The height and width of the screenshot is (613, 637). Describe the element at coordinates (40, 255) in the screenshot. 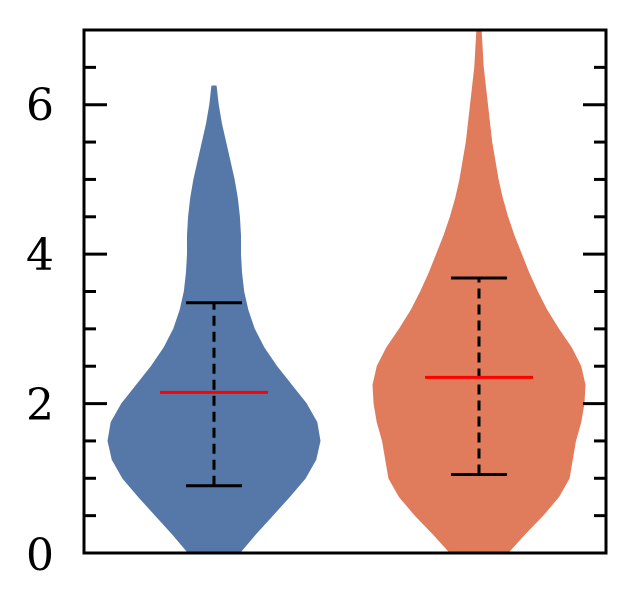

I see `y-tick-label-4: 4` at that location.